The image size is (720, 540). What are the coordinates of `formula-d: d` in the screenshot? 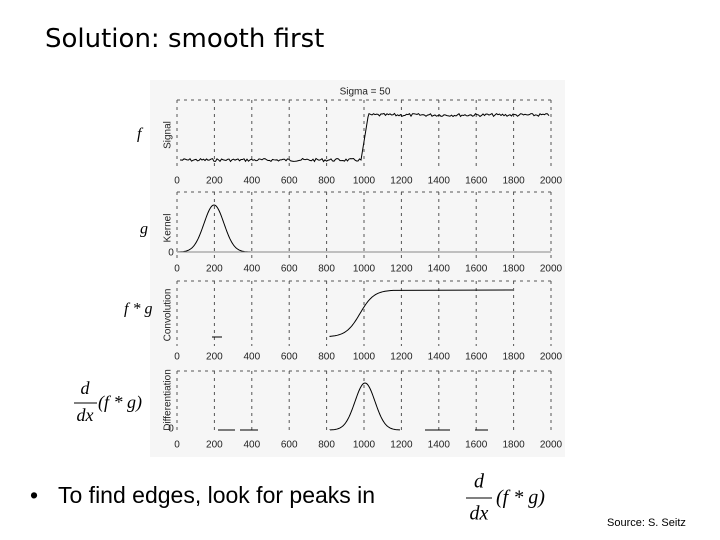 It's located at (479, 482).